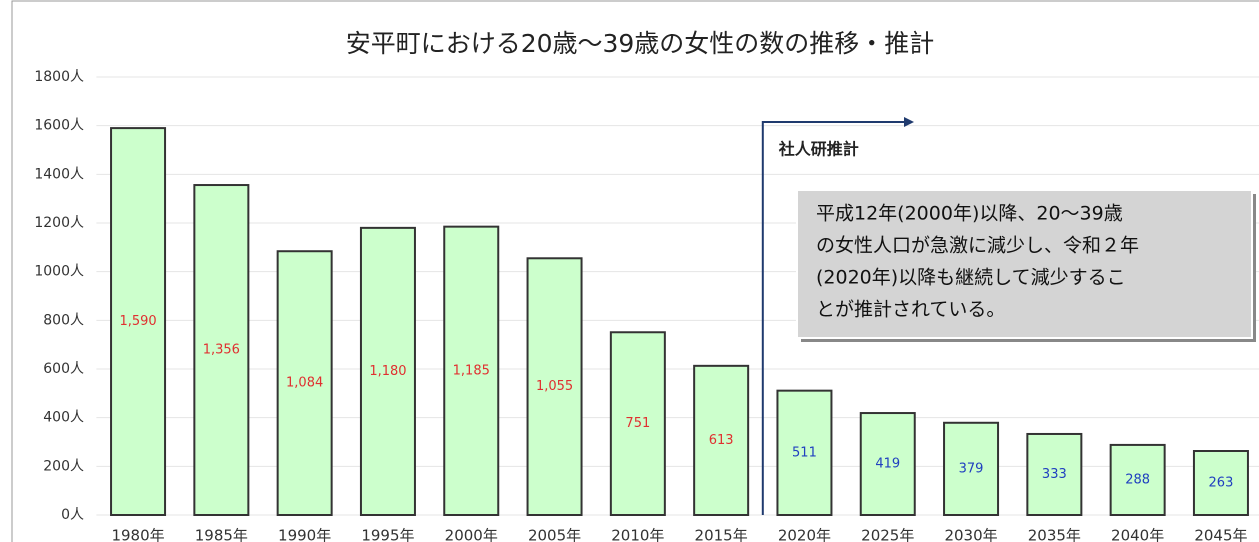  Describe the element at coordinates (304, 534) in the screenshot. I see `x-tick-label: 1990年` at that location.